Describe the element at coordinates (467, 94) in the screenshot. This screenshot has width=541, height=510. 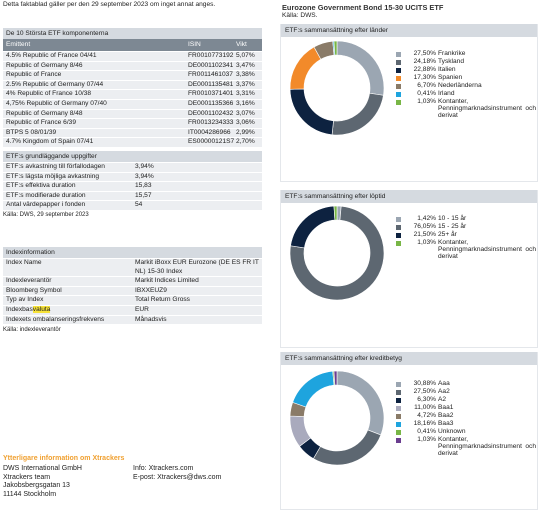
I see `legend-item: 0,41% Irland` at that location.